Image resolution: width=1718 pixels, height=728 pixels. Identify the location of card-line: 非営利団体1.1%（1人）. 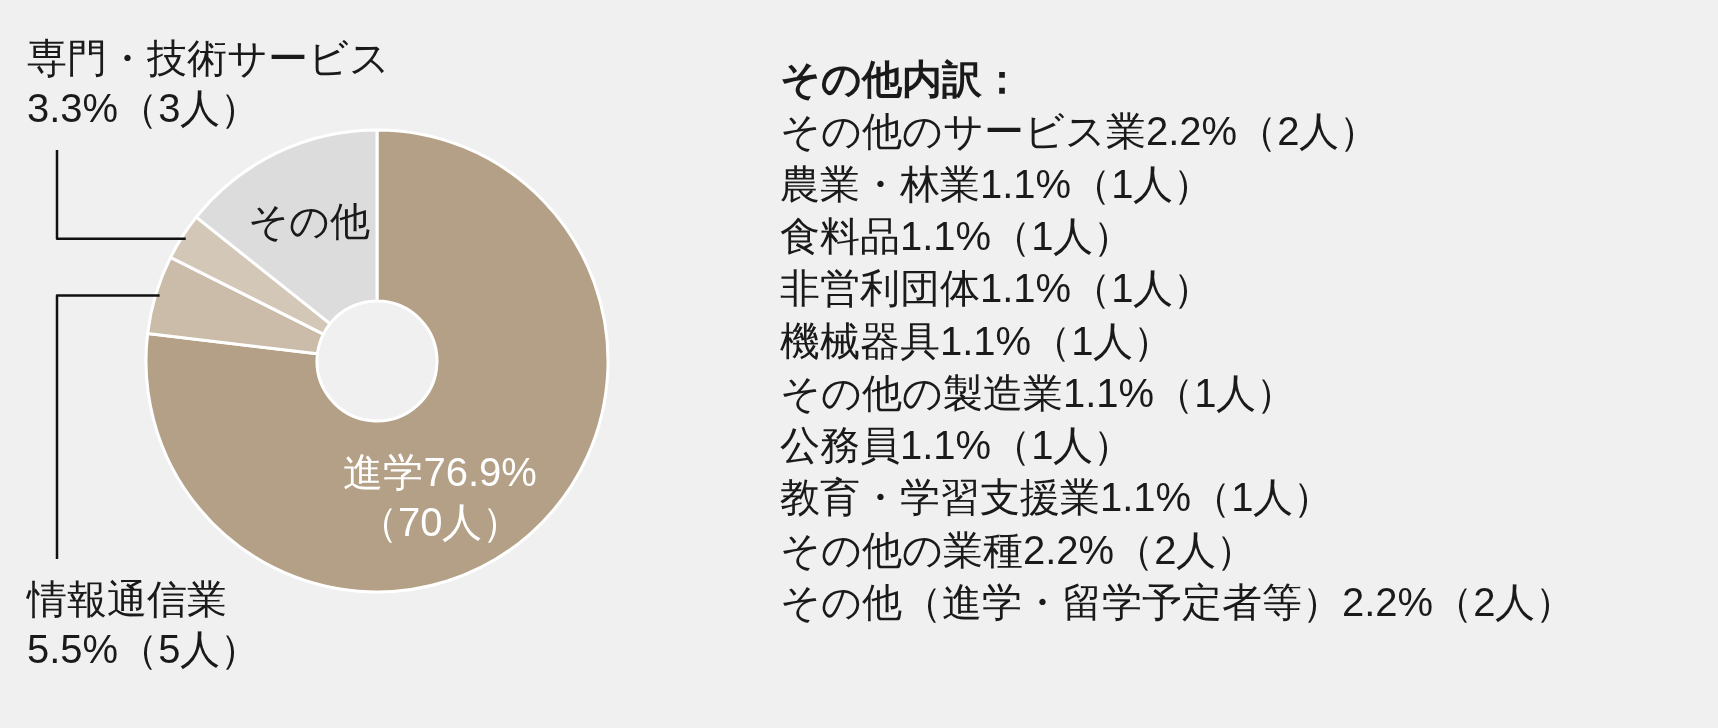
(997, 288).